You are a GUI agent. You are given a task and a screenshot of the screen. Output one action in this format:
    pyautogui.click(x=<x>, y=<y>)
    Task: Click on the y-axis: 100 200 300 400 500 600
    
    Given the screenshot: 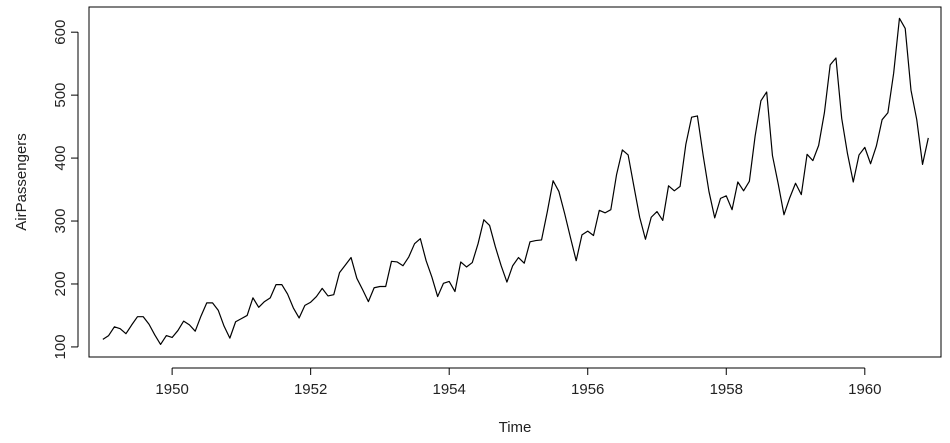 What is the action you would take?
    pyautogui.click(x=65, y=189)
    